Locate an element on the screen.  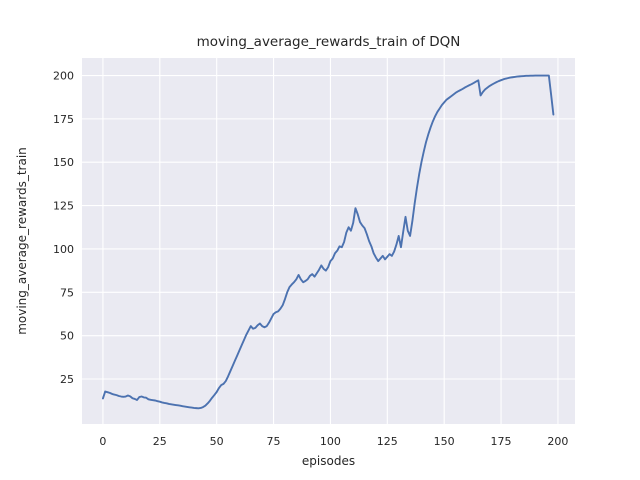
y-tick-label: 25 is located at coordinates (67, 379).